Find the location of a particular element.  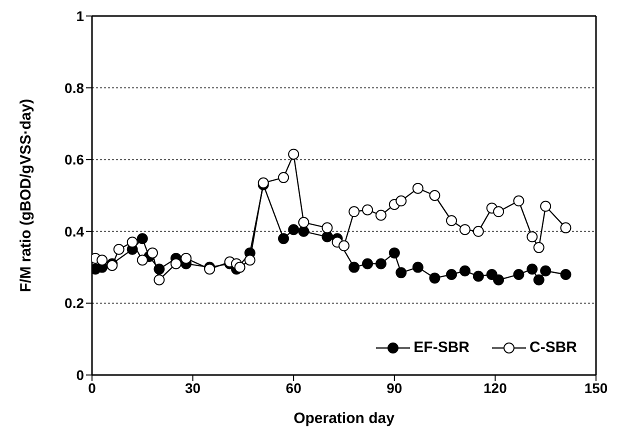

x-tick-label: 60 is located at coordinates (294, 388).